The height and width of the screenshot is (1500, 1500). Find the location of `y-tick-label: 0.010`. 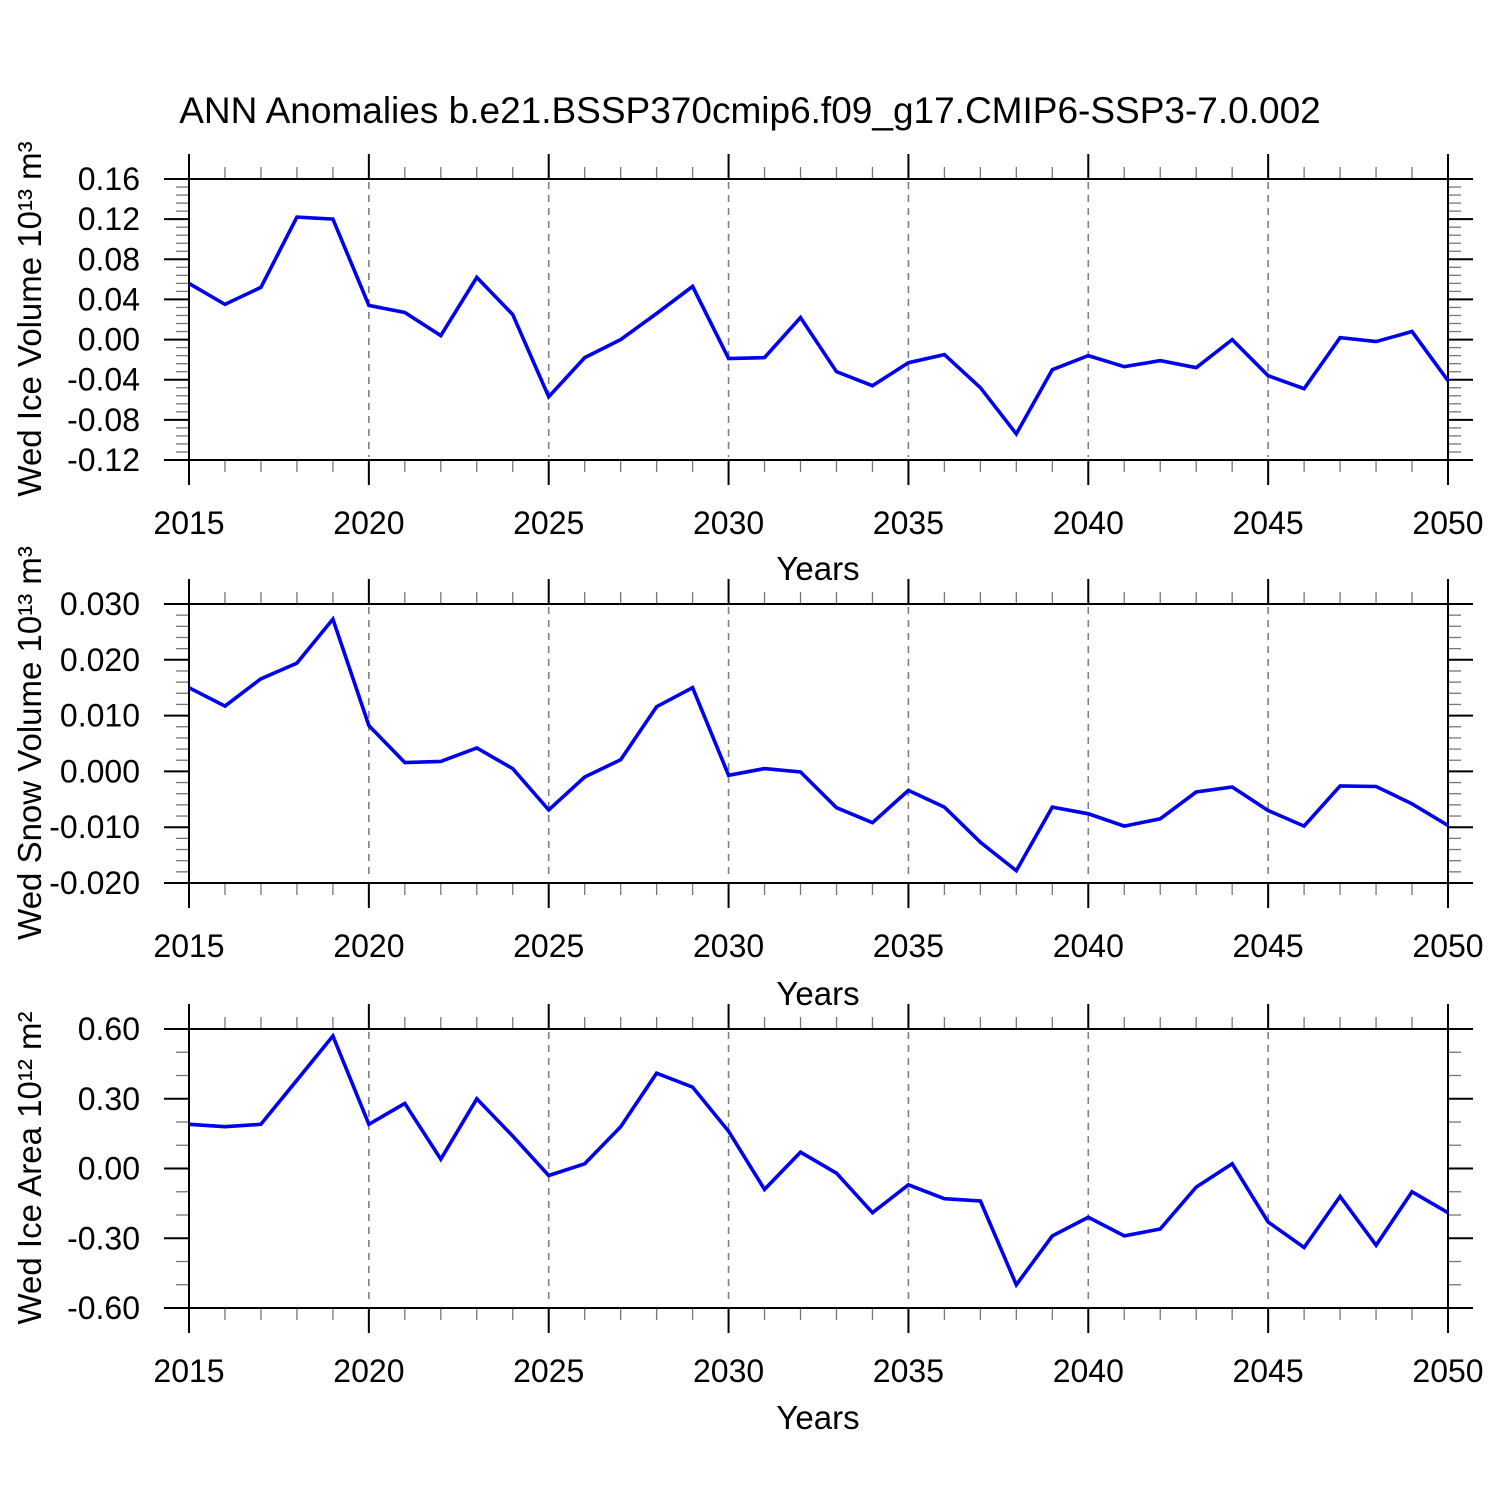

y-tick-label: 0.010 is located at coordinates (100, 716).